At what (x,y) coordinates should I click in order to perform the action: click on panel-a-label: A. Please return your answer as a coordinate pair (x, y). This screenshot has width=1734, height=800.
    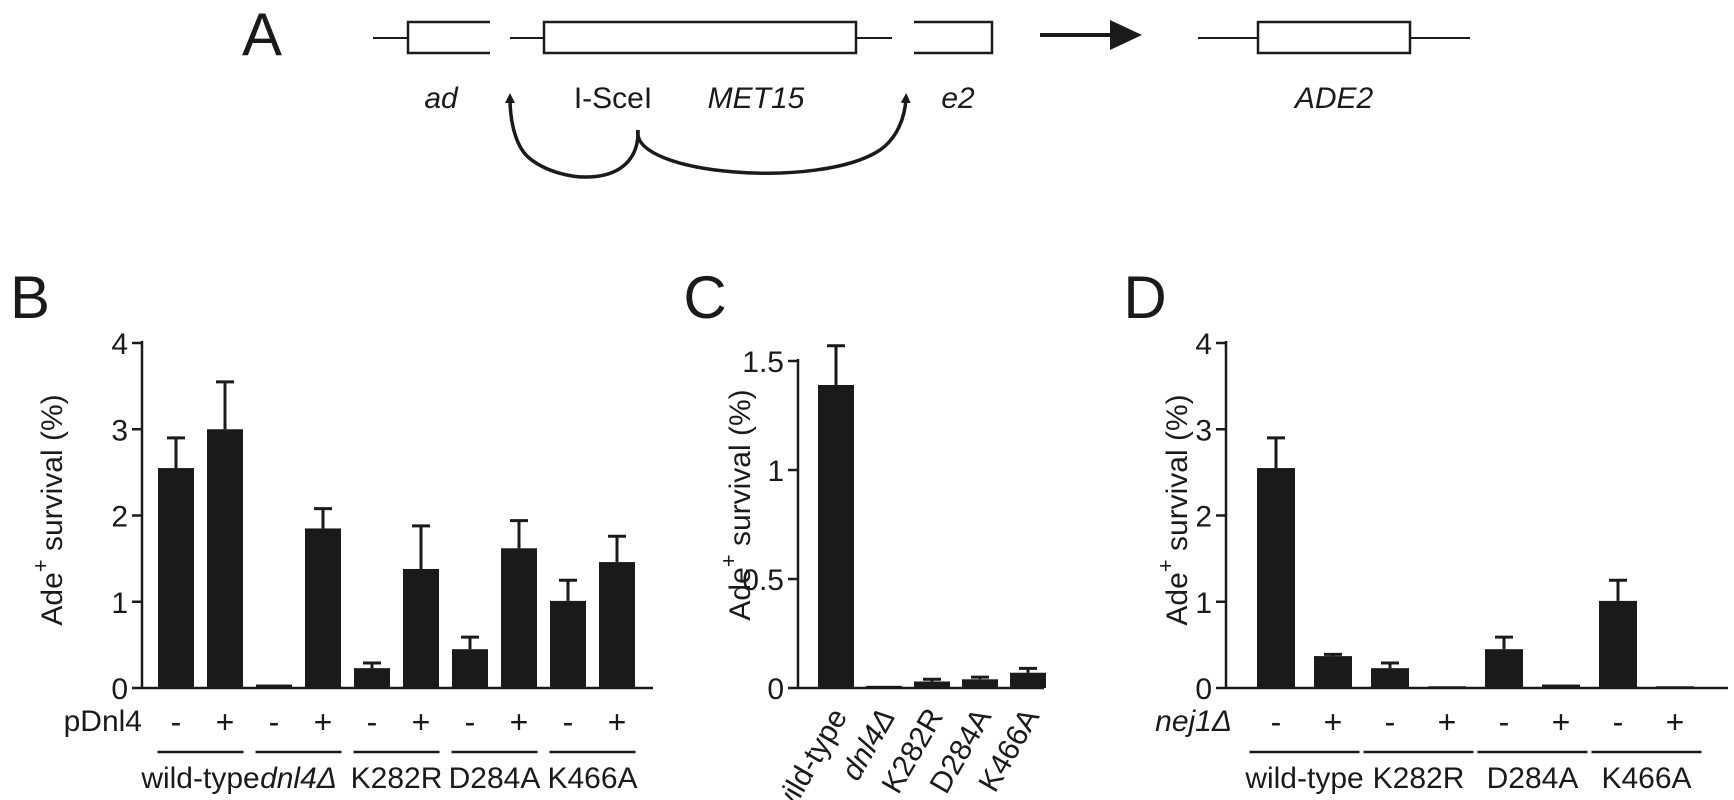
    Looking at the image, I should click on (262, 34).